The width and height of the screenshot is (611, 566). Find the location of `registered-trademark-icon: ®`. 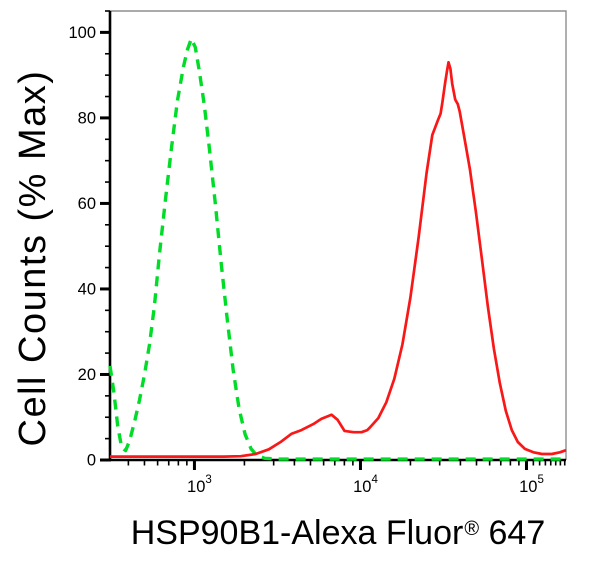

registered-trademark-icon: ® is located at coordinates (472, 529).